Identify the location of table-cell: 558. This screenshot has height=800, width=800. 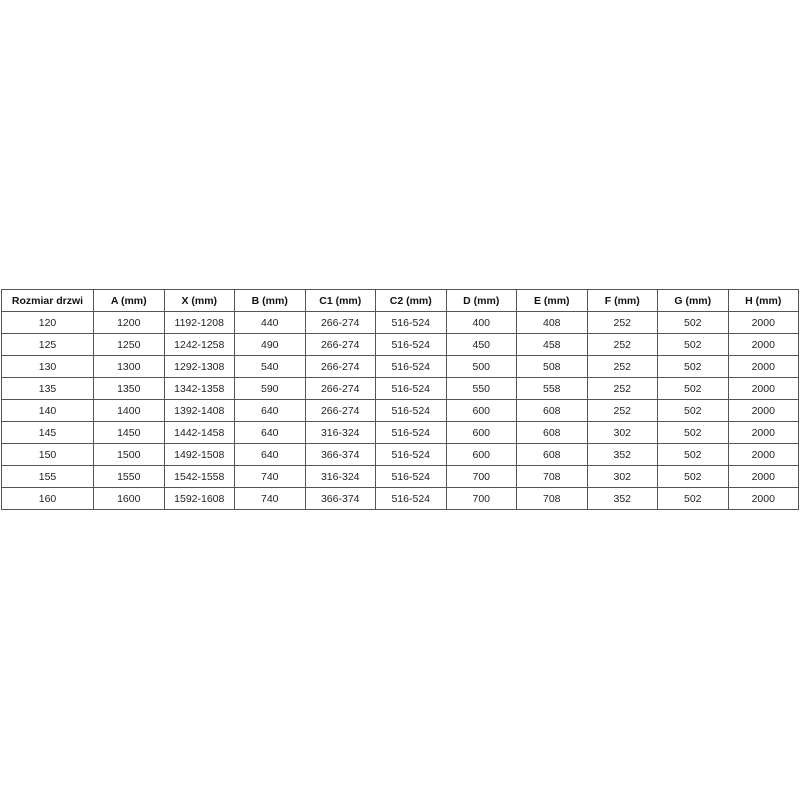
(552, 388).